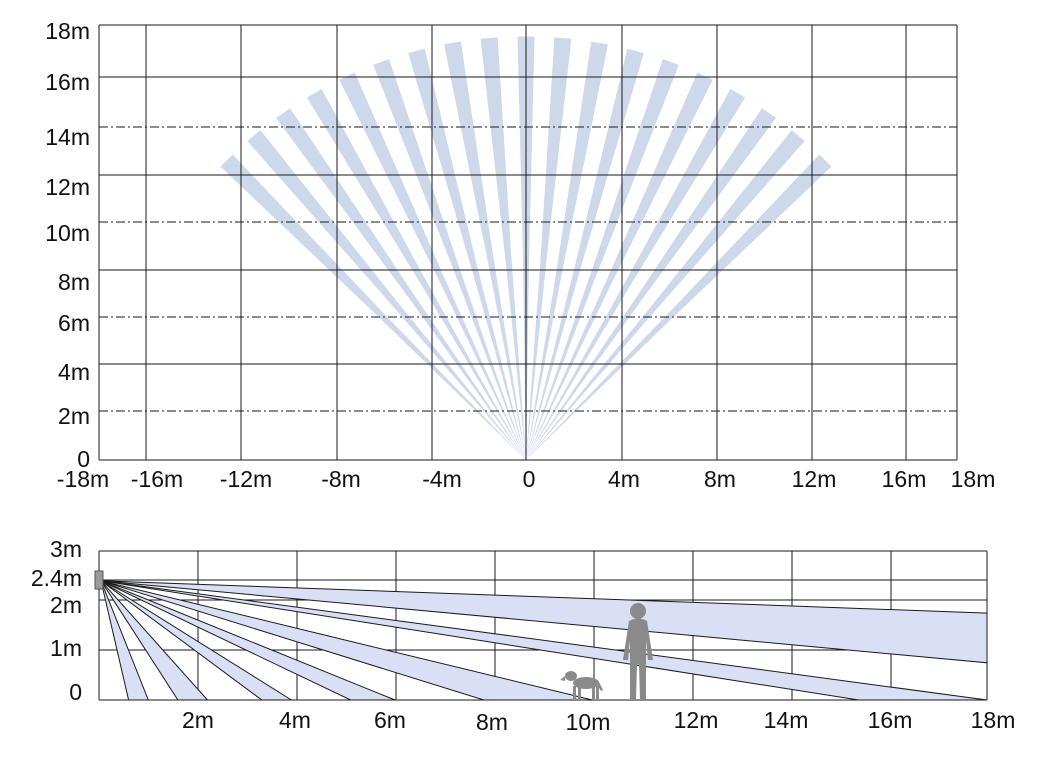 This screenshot has height=757, width=1041. I want to click on y-tick-label: 10m, so click(67, 233).